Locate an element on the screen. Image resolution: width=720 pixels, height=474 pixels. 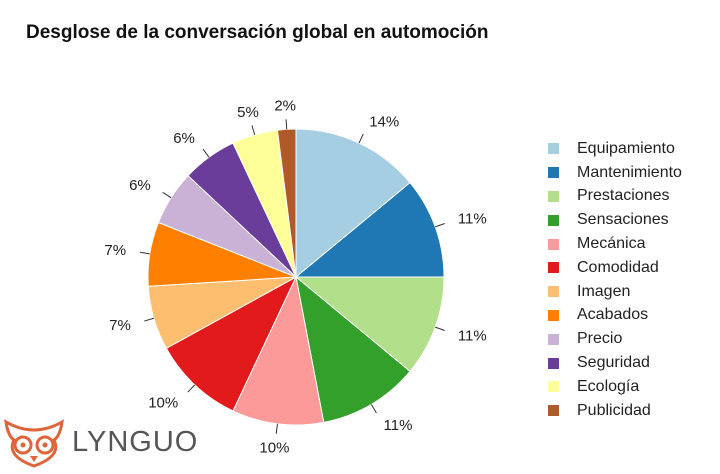
brand-name: LYNGUO is located at coordinates (135, 441).